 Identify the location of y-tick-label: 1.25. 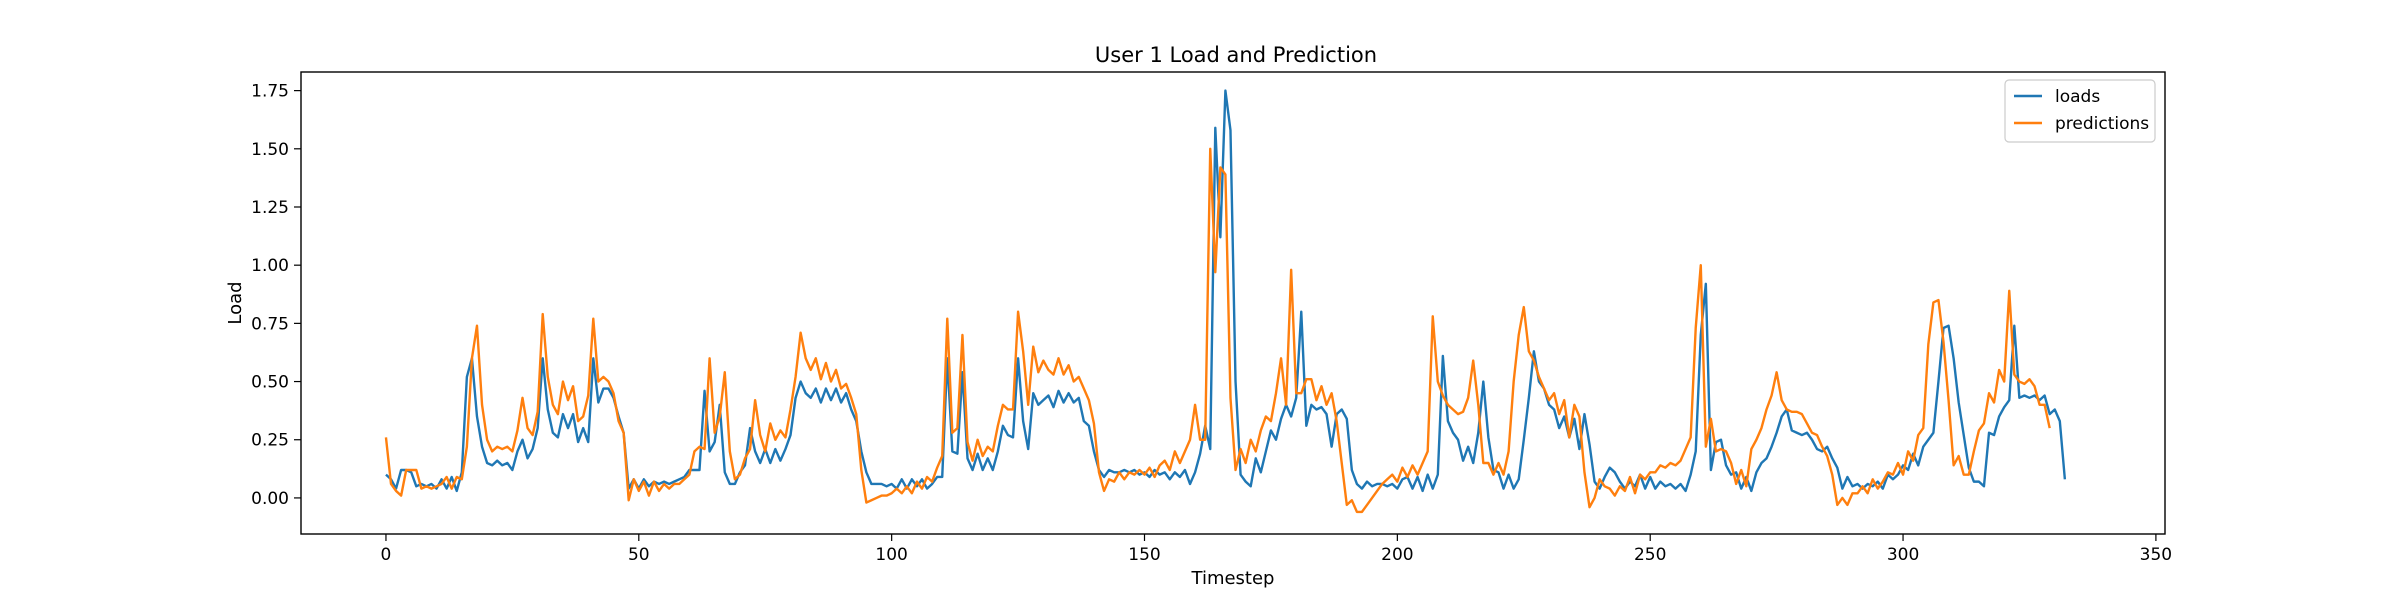
(270, 208).